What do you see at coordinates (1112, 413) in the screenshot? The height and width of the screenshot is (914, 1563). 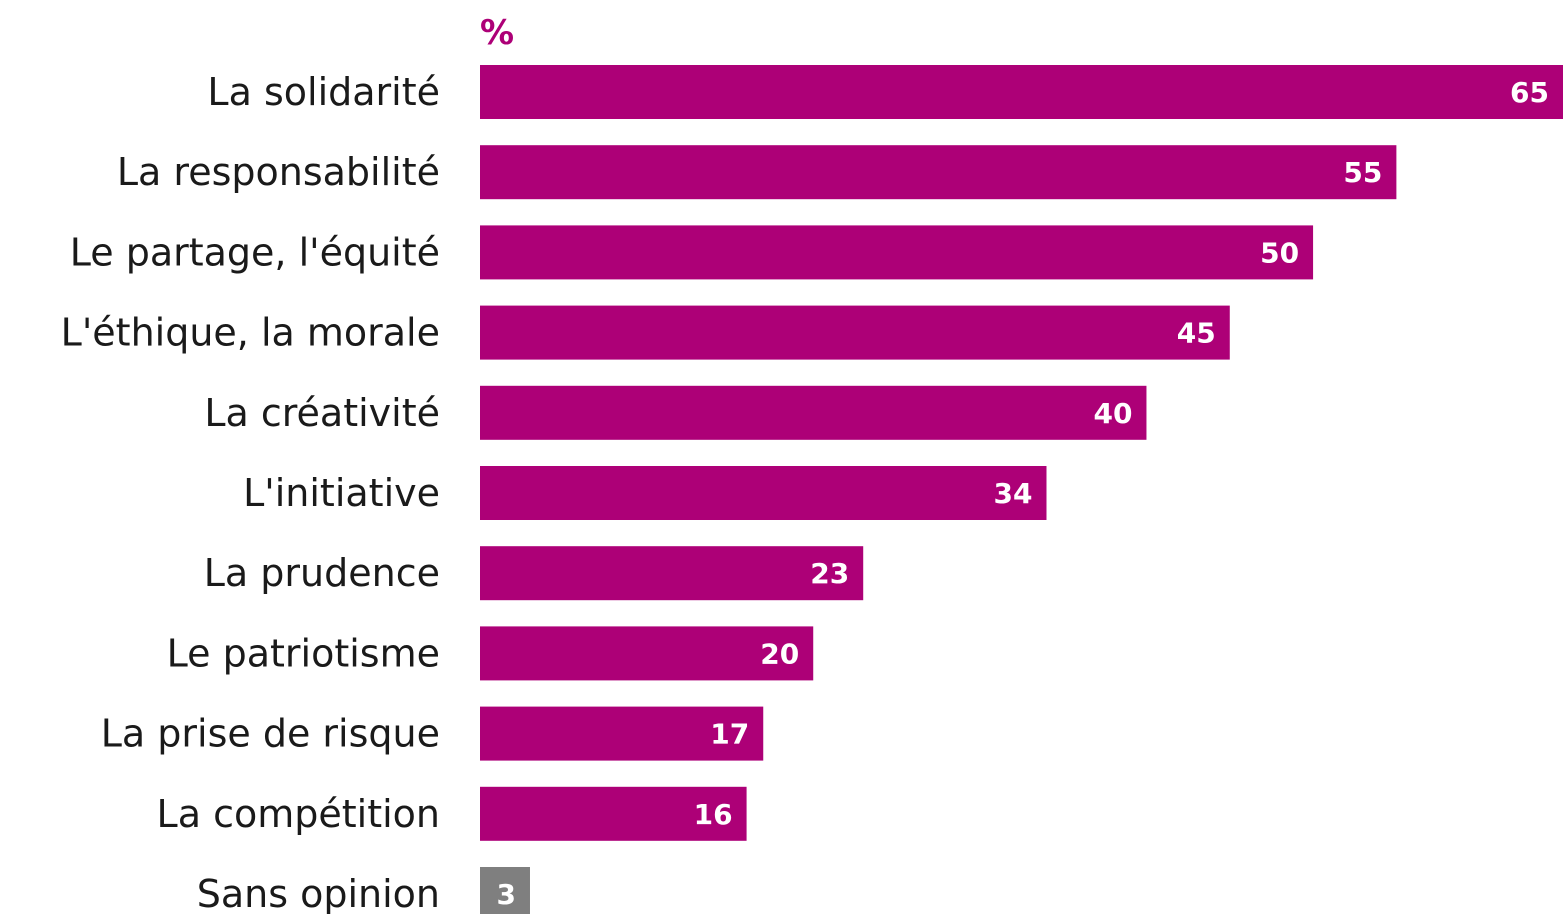 I see `value-label: 40` at bounding box center [1112, 413].